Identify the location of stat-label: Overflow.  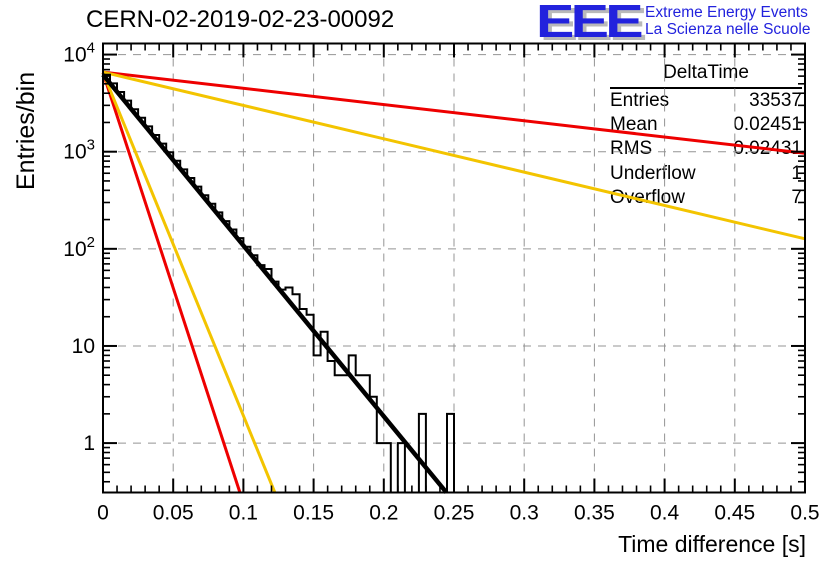
(647, 197).